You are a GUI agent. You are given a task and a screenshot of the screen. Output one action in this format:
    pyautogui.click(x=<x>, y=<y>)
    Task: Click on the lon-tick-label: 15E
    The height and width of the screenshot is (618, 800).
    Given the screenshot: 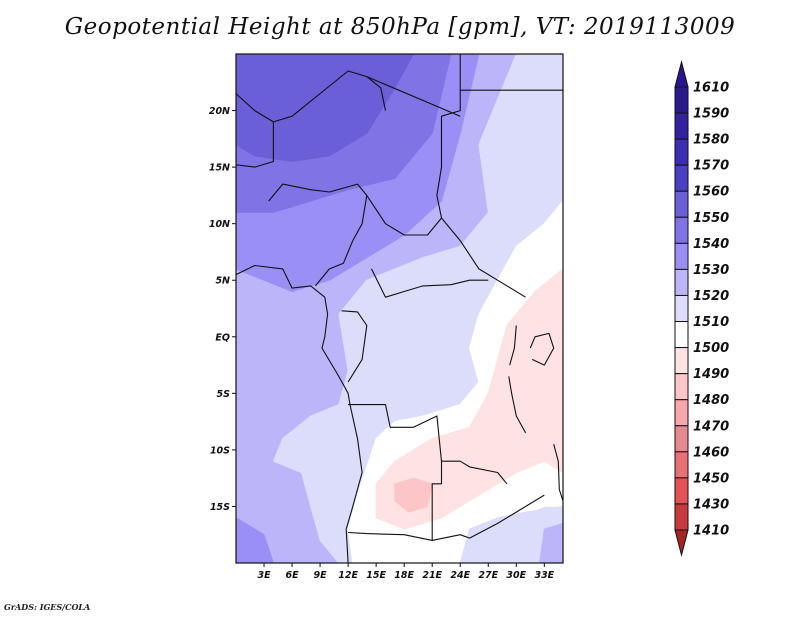 What is the action you would take?
    pyautogui.click(x=376, y=575)
    